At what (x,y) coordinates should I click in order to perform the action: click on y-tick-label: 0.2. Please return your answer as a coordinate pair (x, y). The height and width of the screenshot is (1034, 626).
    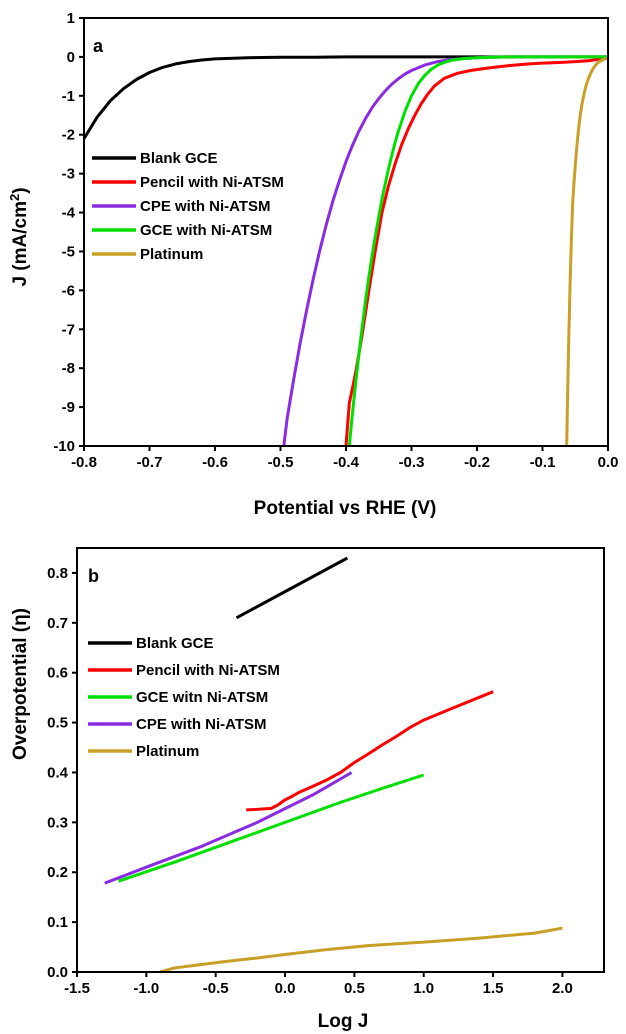
    Looking at the image, I should click on (57, 872).